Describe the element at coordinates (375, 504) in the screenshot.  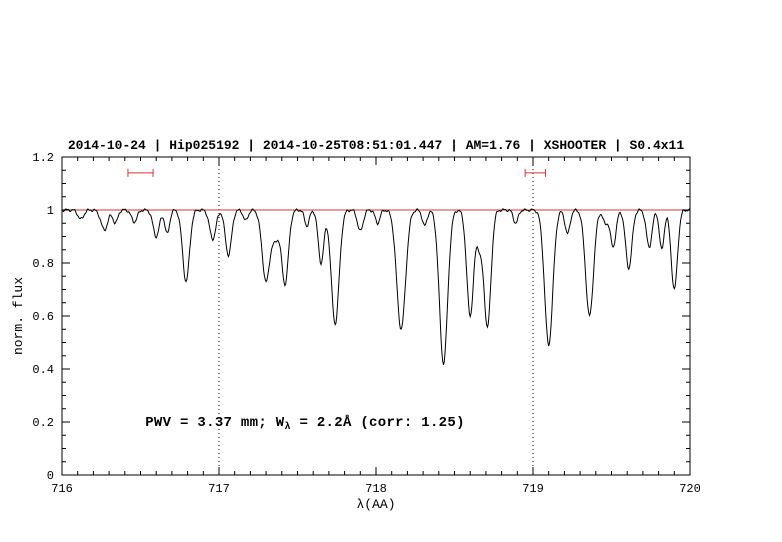
I see `x-axis-label: λ(AA)` at that location.